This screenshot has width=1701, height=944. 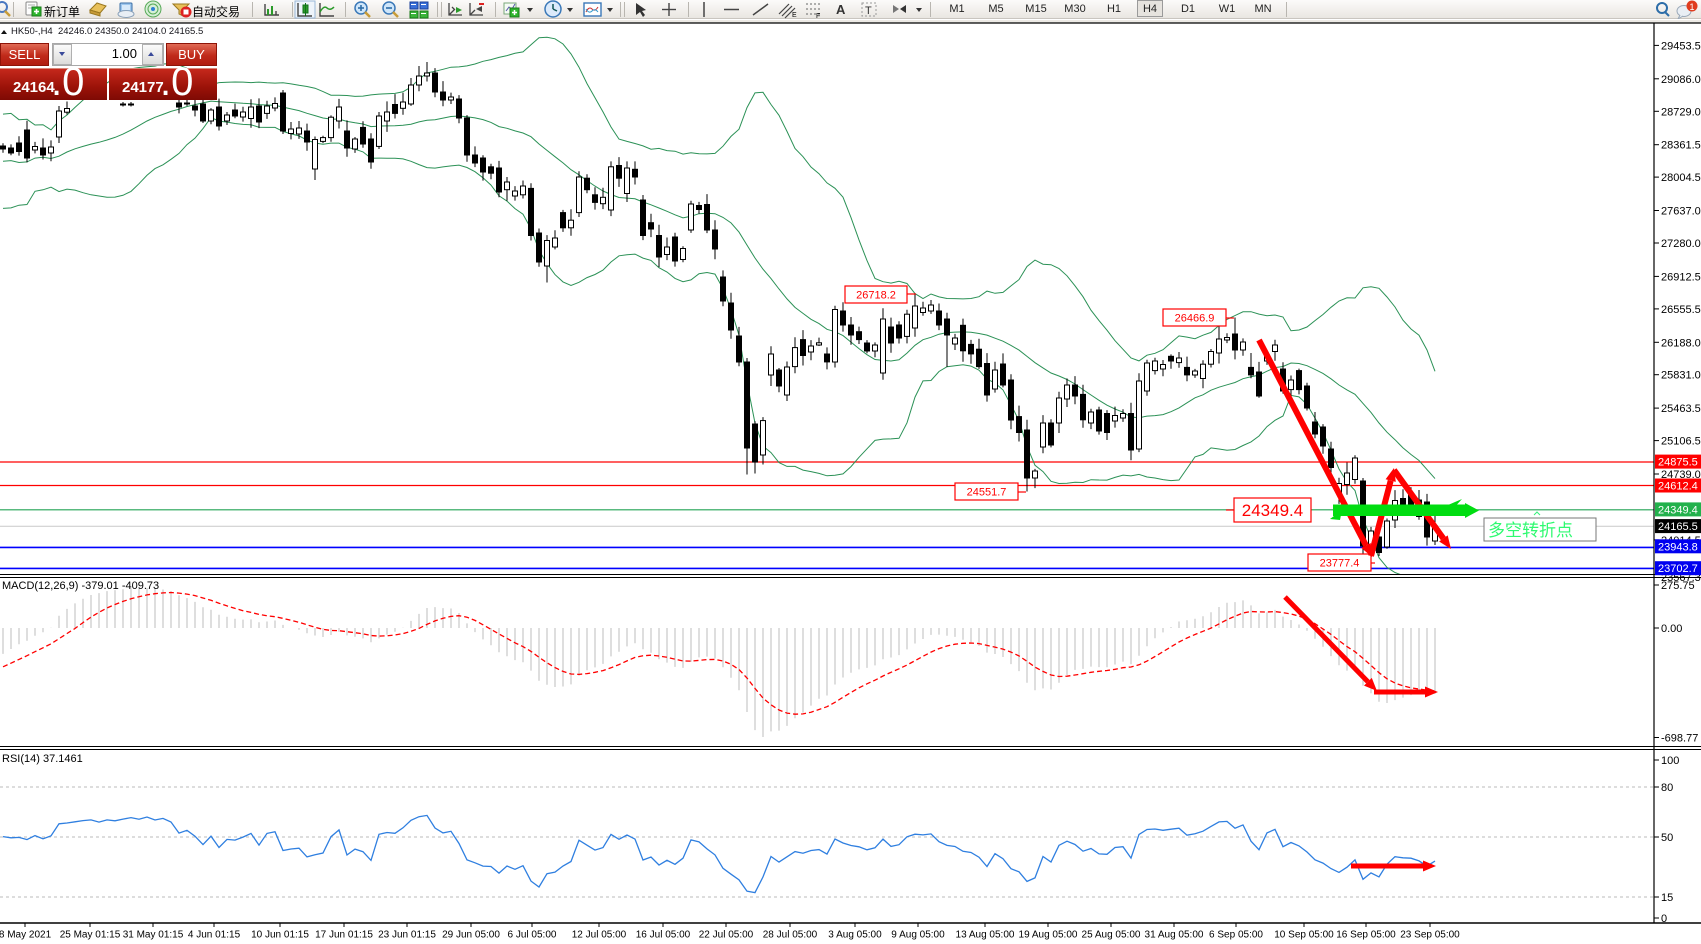 I want to click on svg-text: 27280.0, so click(x=1681, y=244).